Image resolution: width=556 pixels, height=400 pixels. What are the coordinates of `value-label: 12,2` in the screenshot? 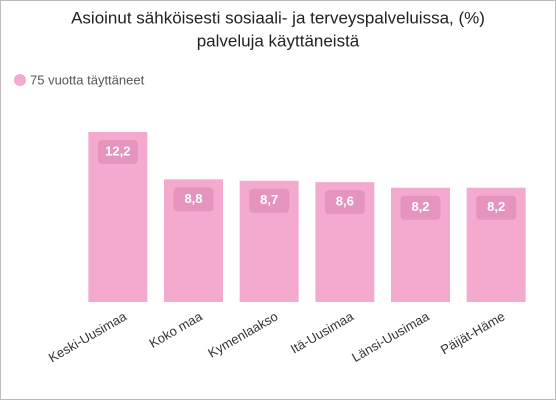 It's located at (117, 150).